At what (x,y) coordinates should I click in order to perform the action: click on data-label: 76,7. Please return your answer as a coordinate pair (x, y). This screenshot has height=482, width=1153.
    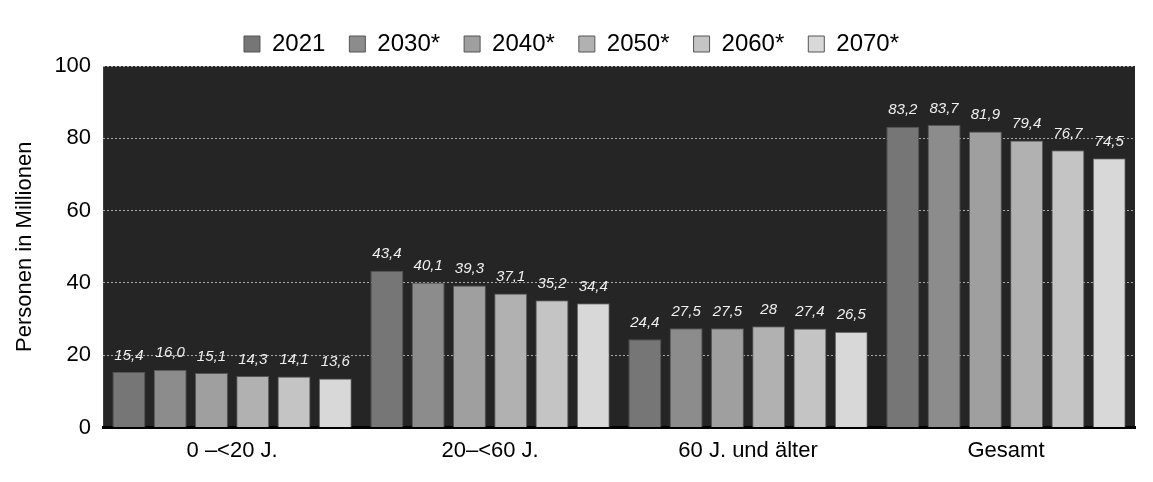
    Looking at the image, I should click on (1068, 132).